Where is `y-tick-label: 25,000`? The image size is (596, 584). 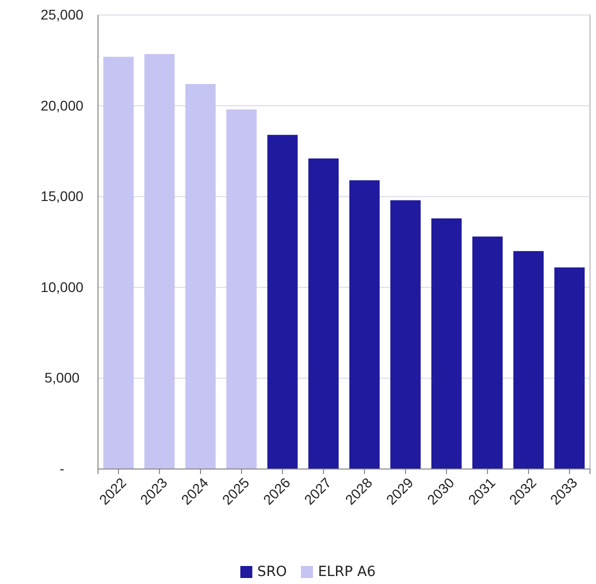 y-tick-label: 25,000 is located at coordinates (62, 14).